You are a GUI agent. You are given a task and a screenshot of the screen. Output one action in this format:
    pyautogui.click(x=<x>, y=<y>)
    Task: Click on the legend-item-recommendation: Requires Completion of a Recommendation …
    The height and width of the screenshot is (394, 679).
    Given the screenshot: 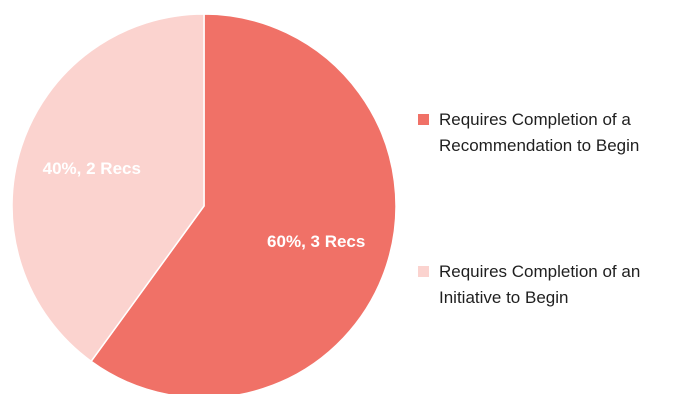 What is the action you would take?
    pyautogui.click(x=547, y=133)
    